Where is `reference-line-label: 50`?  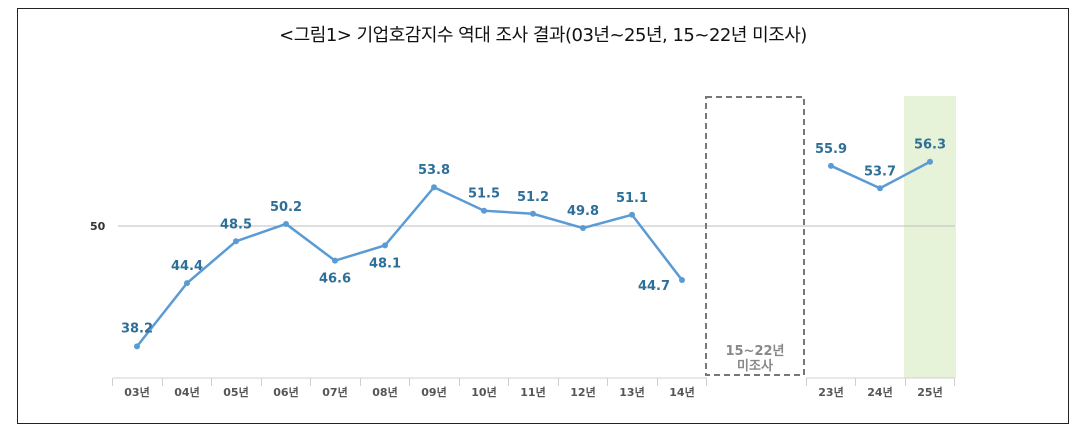
reference-line-label: 50 is located at coordinates (98, 226).